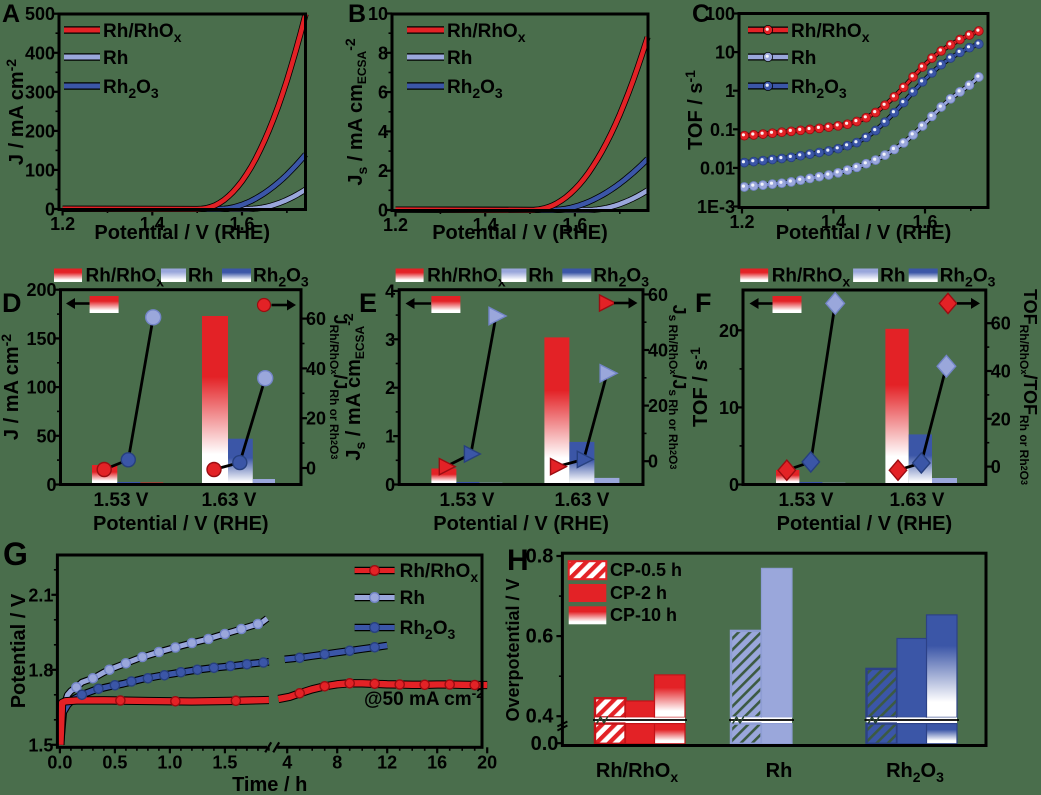 This screenshot has height=795, width=1041. What do you see at coordinates (40, 14) in the screenshot?
I see `svg-text: 500` at bounding box center [40, 14].